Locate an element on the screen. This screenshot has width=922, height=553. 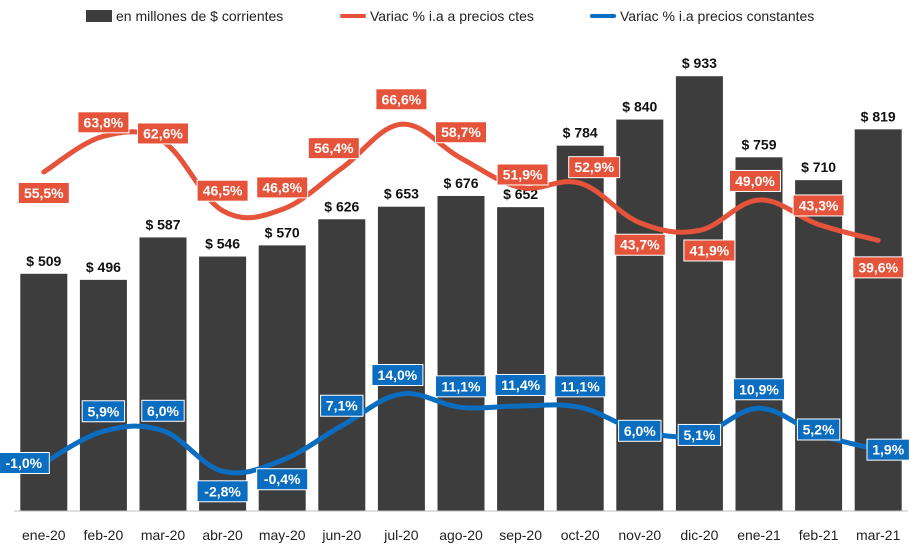
x-tick-label-ene-20: ene-20 is located at coordinates (44, 535).